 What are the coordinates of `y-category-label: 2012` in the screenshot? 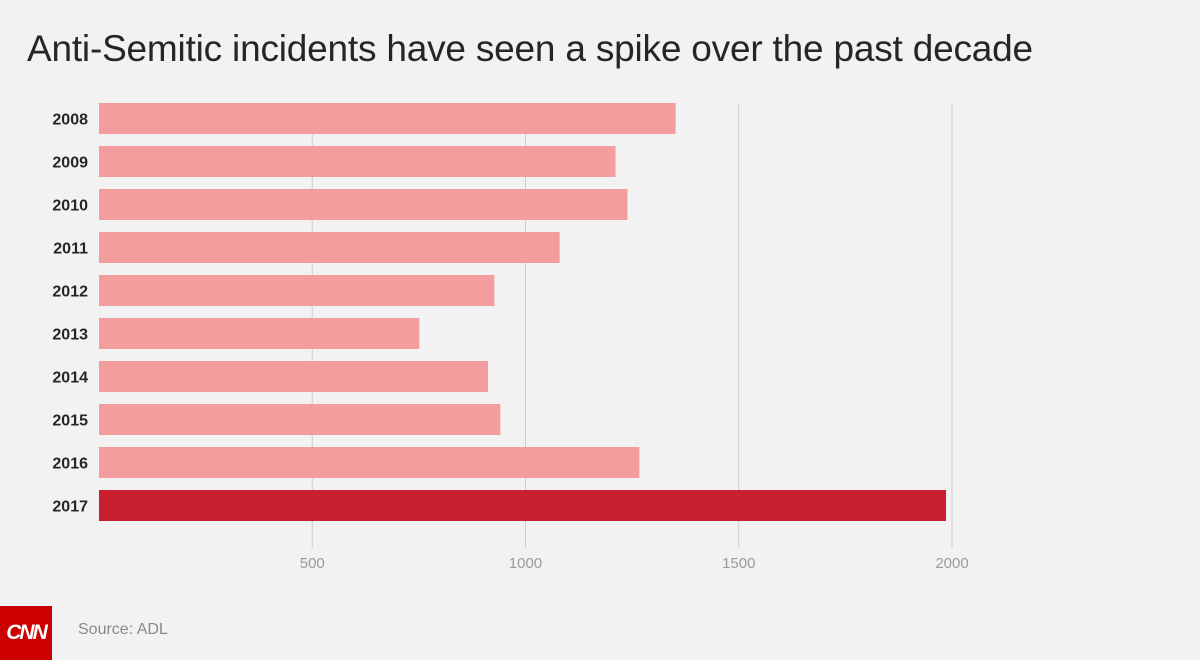 It's located at (70, 292).